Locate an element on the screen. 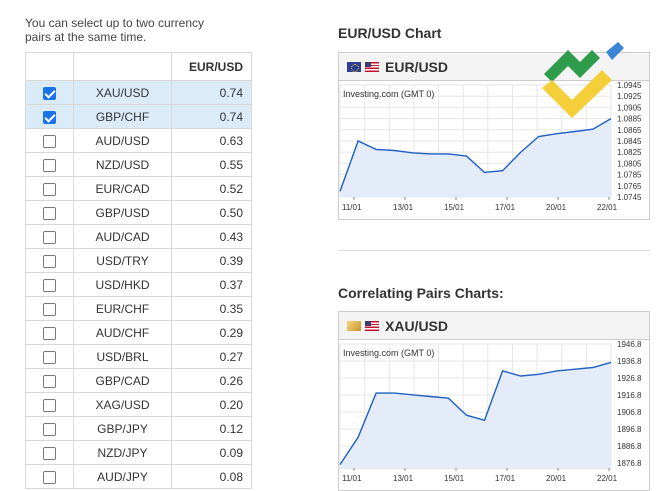 The image size is (663, 491). correlation-value: 0.37 is located at coordinates (211, 284).